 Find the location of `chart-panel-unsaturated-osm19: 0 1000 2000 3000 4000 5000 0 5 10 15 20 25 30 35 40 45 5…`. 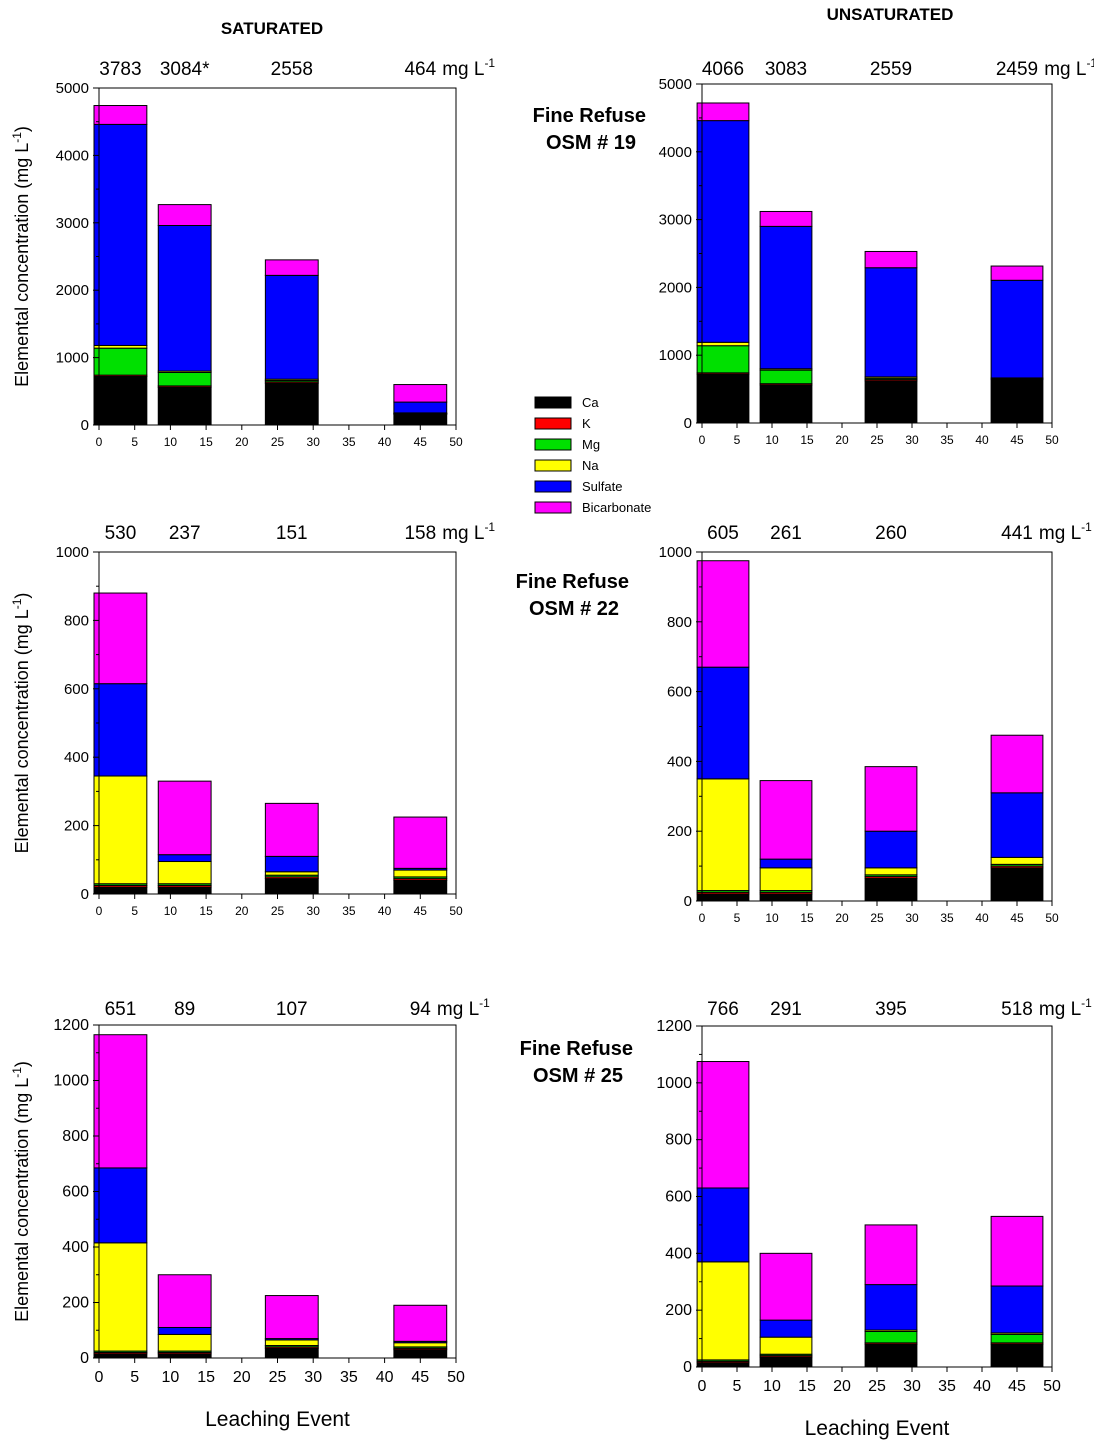

chart-panel-unsaturated-osm19: 0 1000 2000 3000 4000 5000 0 5 10 15 20 25 30 35 40 45 5… is located at coordinates (876, 251).